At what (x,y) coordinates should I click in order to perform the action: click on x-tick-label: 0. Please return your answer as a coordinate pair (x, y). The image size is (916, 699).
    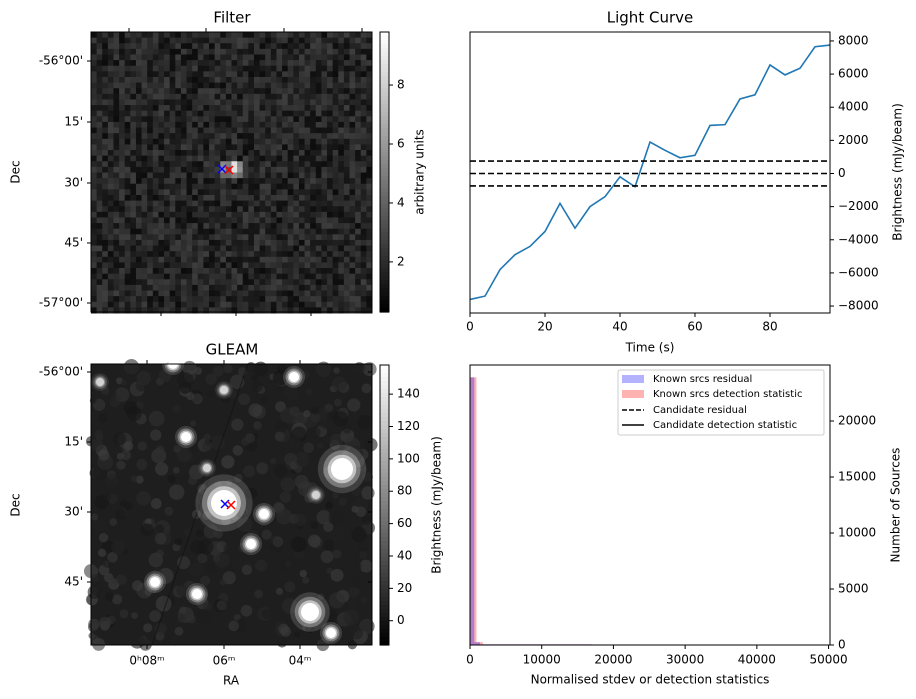
    Looking at the image, I should click on (470, 327).